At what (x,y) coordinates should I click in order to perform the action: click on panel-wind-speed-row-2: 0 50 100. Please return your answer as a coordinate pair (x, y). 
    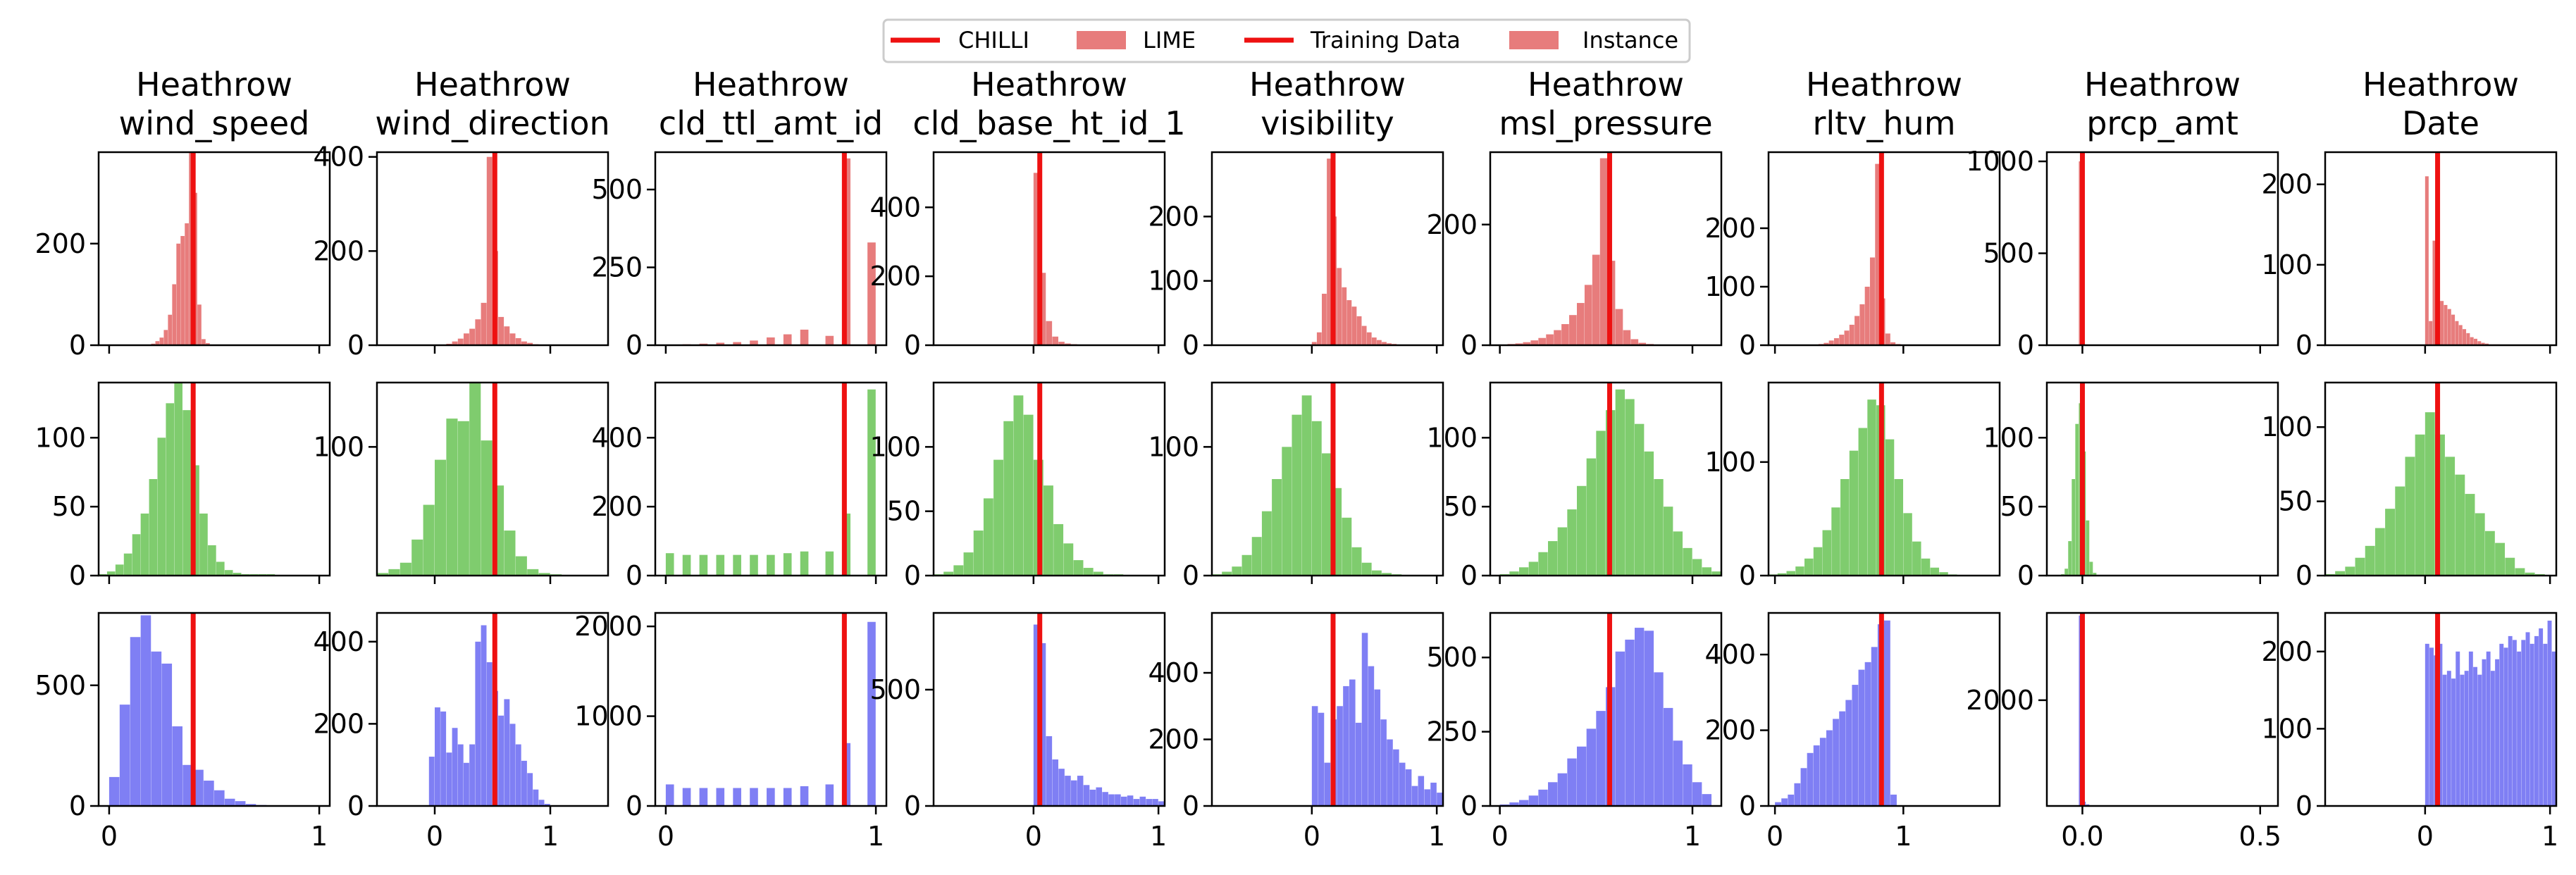
    Looking at the image, I should click on (183, 486).